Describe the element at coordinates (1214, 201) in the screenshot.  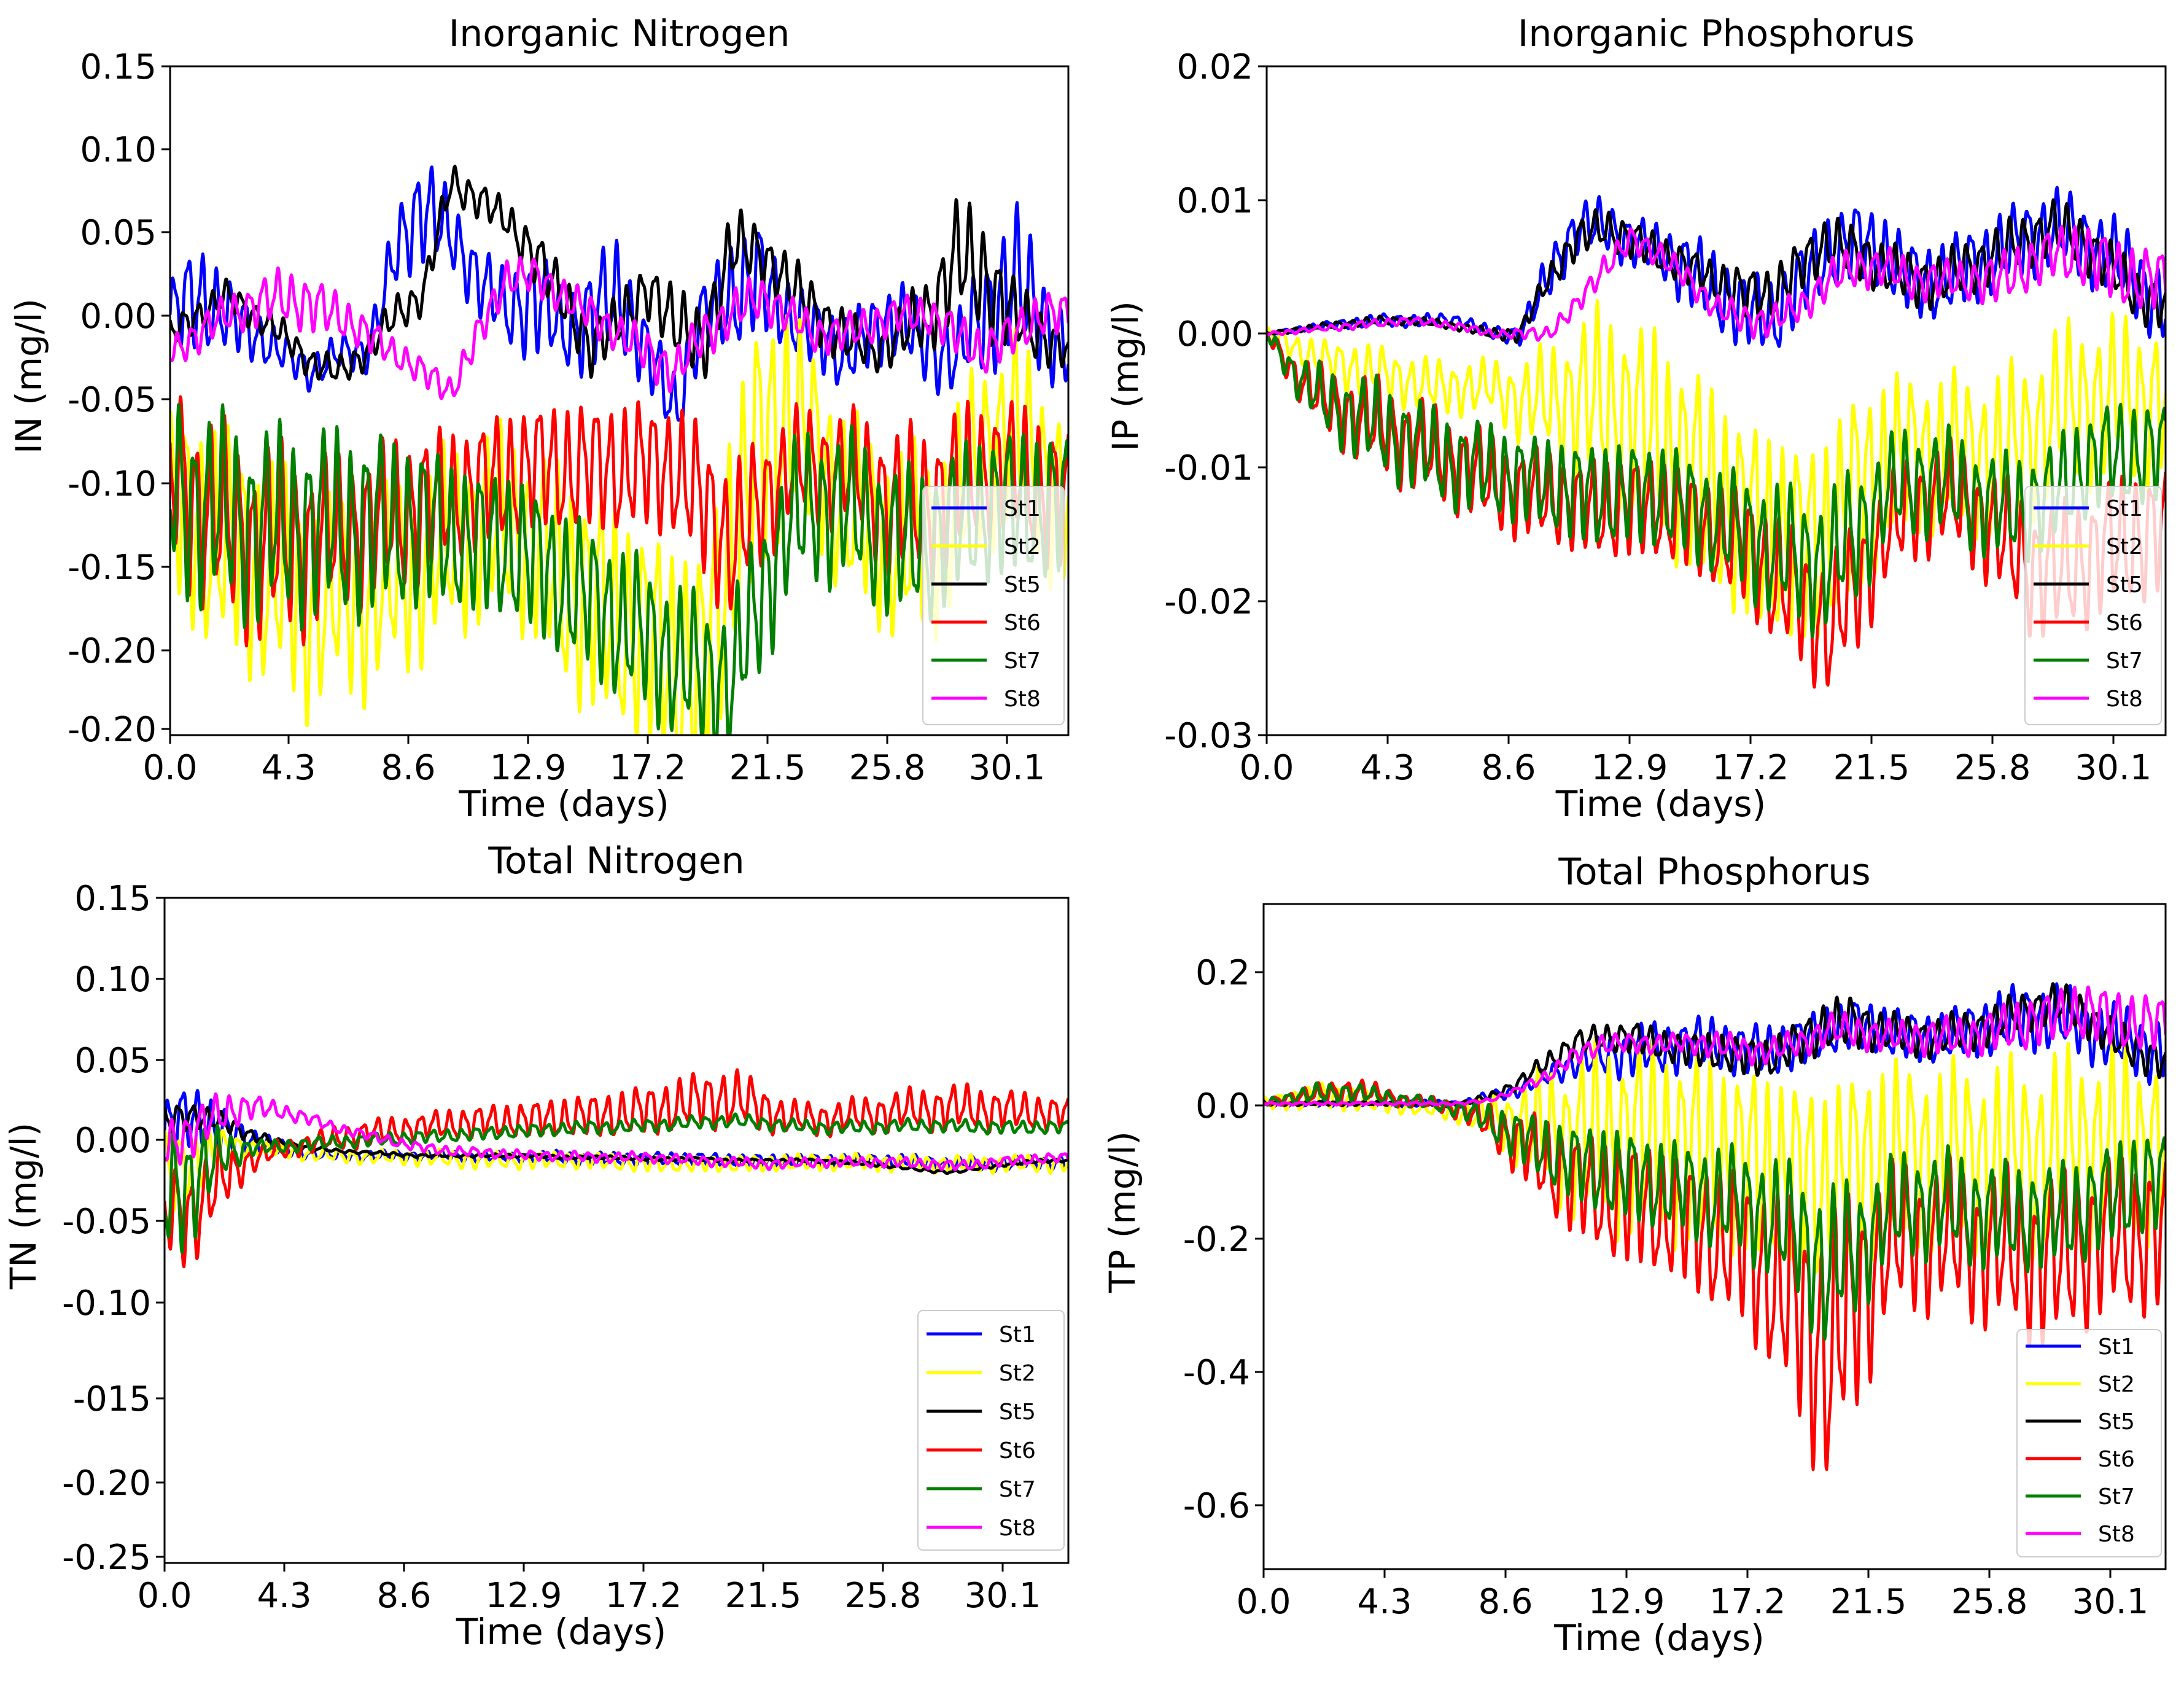
I see `y-tick-label: 0.01` at that location.